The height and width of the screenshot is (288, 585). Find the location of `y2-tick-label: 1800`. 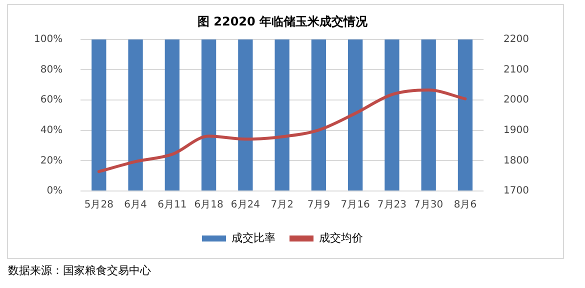

y2-tick-label: 1800 is located at coordinates (517, 160).